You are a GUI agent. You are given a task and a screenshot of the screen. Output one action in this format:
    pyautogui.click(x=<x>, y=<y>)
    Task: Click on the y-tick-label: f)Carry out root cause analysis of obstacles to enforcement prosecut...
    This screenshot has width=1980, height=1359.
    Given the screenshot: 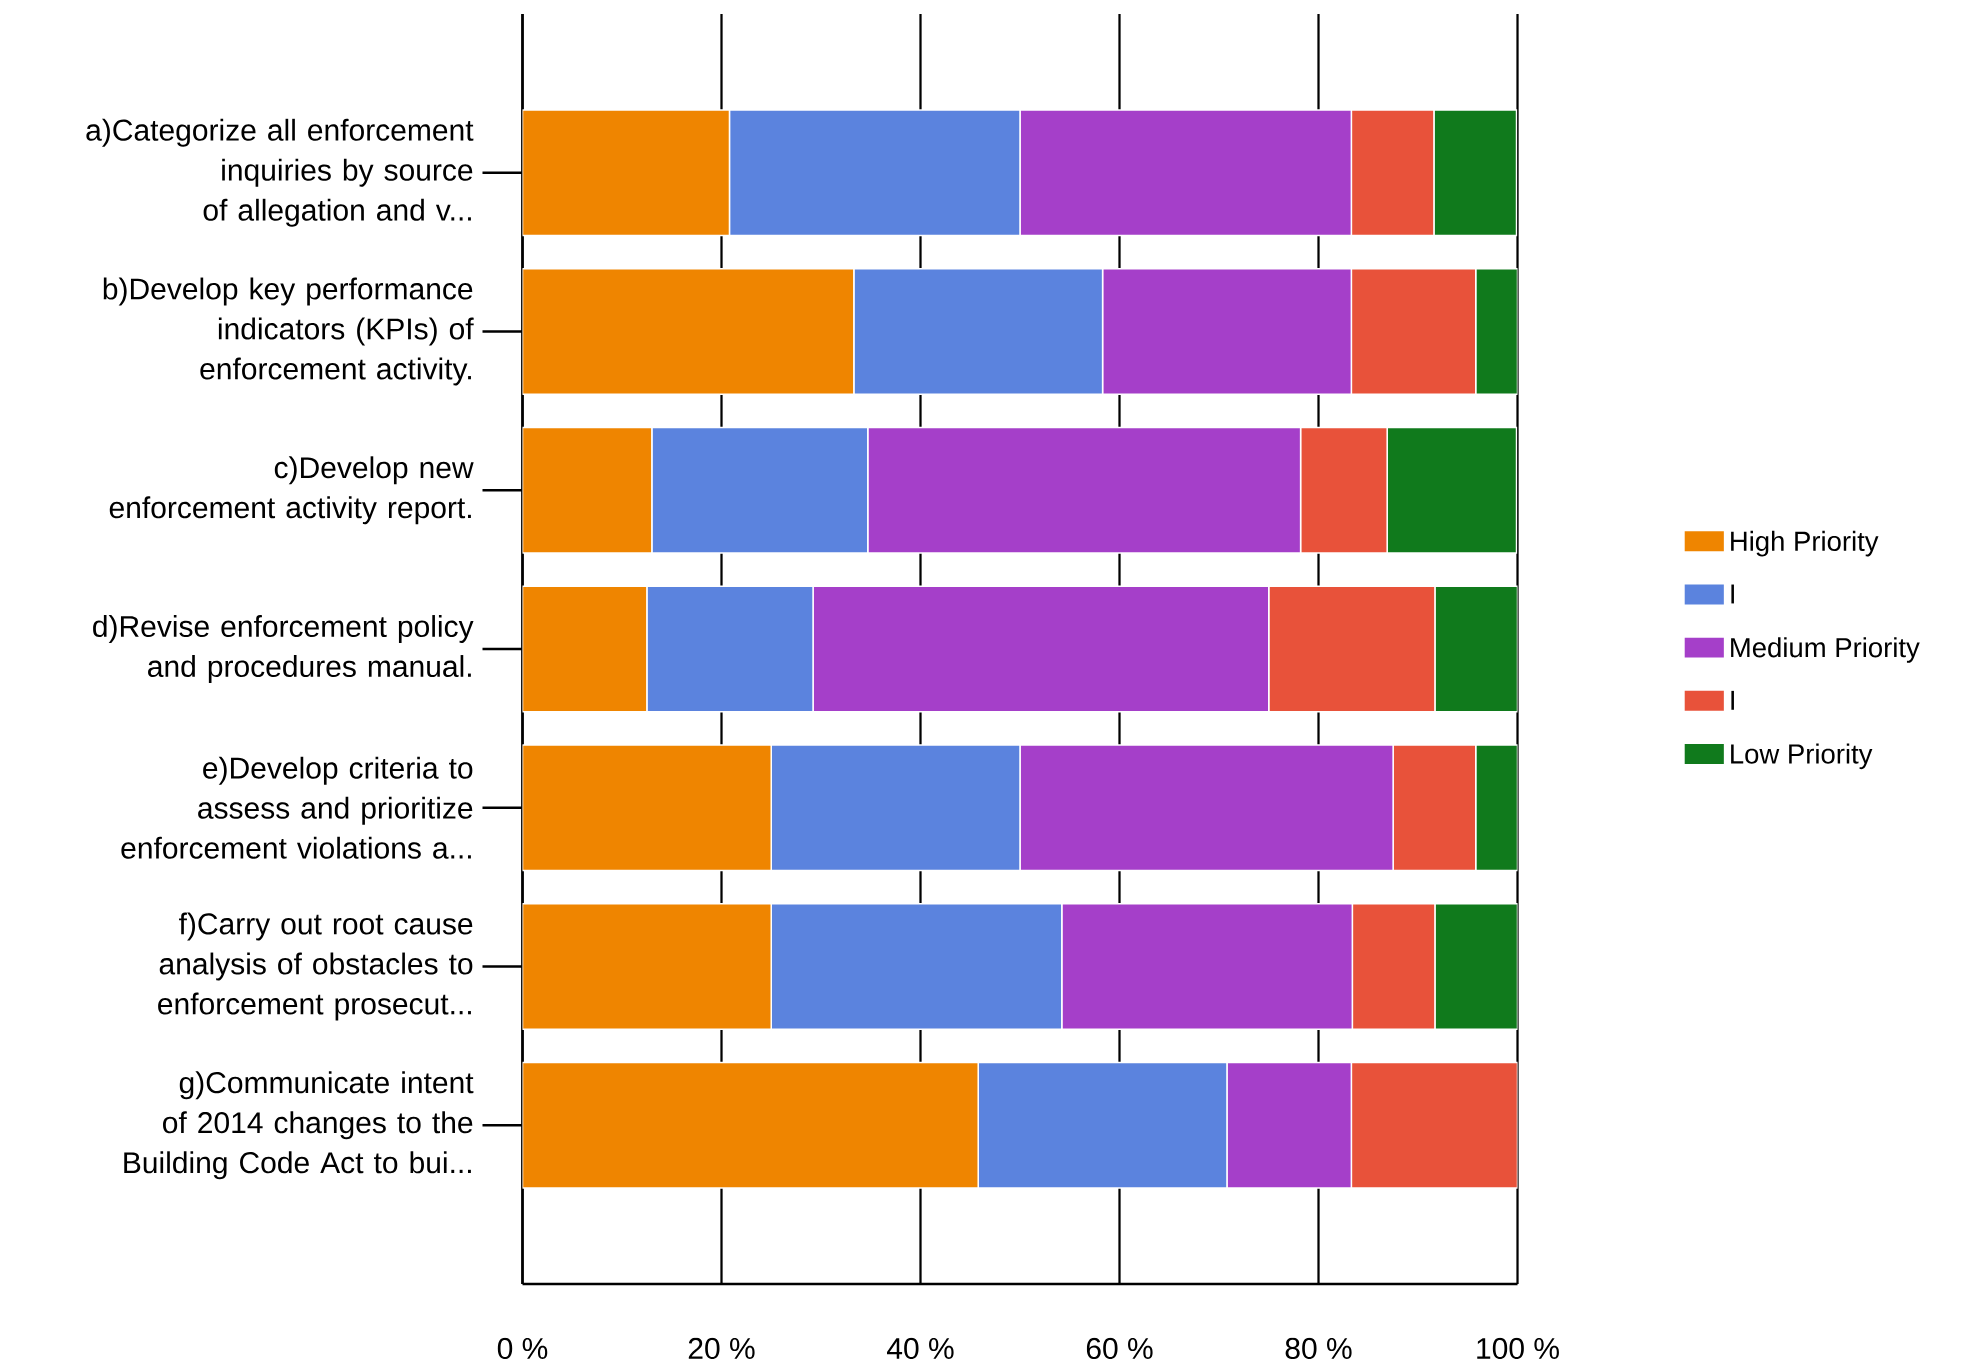 What is the action you would take?
    pyautogui.click(x=315, y=966)
    